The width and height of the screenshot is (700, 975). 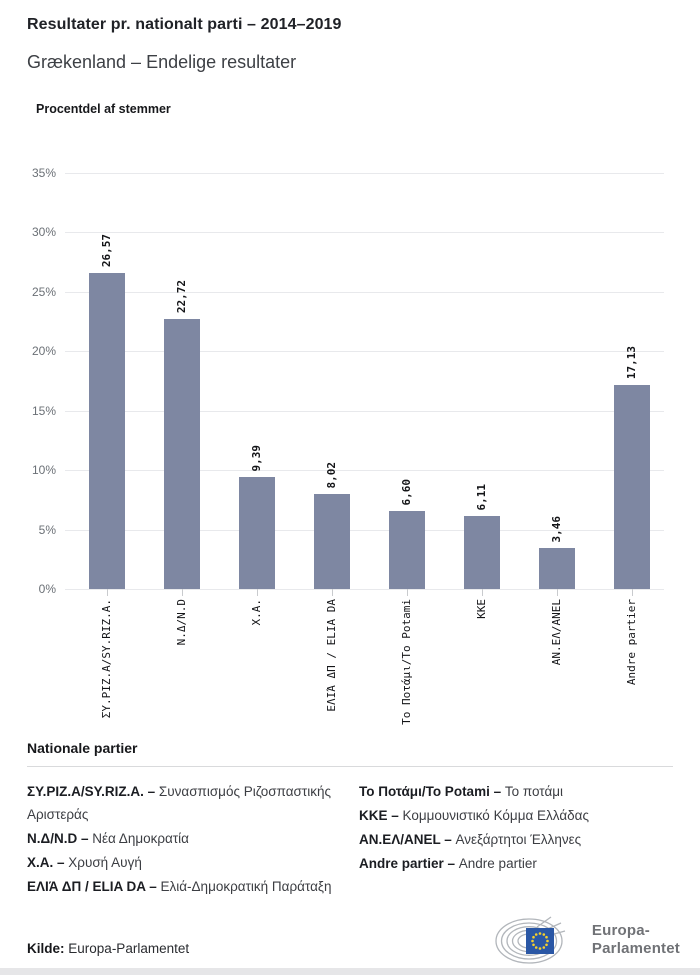 What do you see at coordinates (82, 748) in the screenshot?
I see `legend-heading: Nationale partier` at bounding box center [82, 748].